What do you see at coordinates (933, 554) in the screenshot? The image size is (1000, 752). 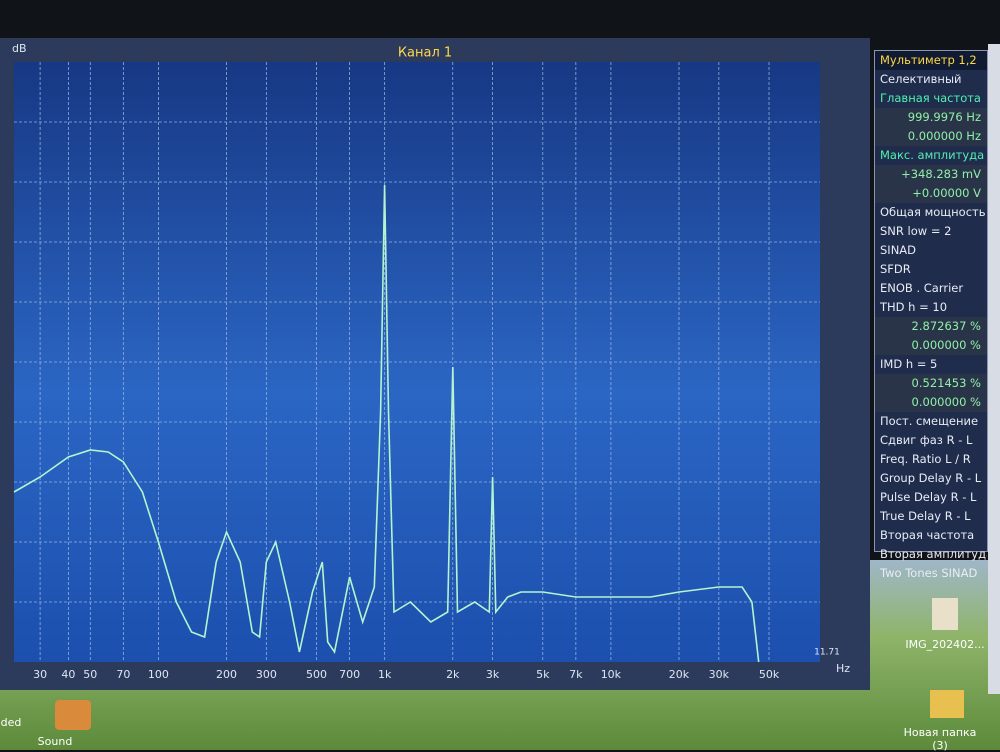 I see `panel-row: Вторая амплитуда` at bounding box center [933, 554].